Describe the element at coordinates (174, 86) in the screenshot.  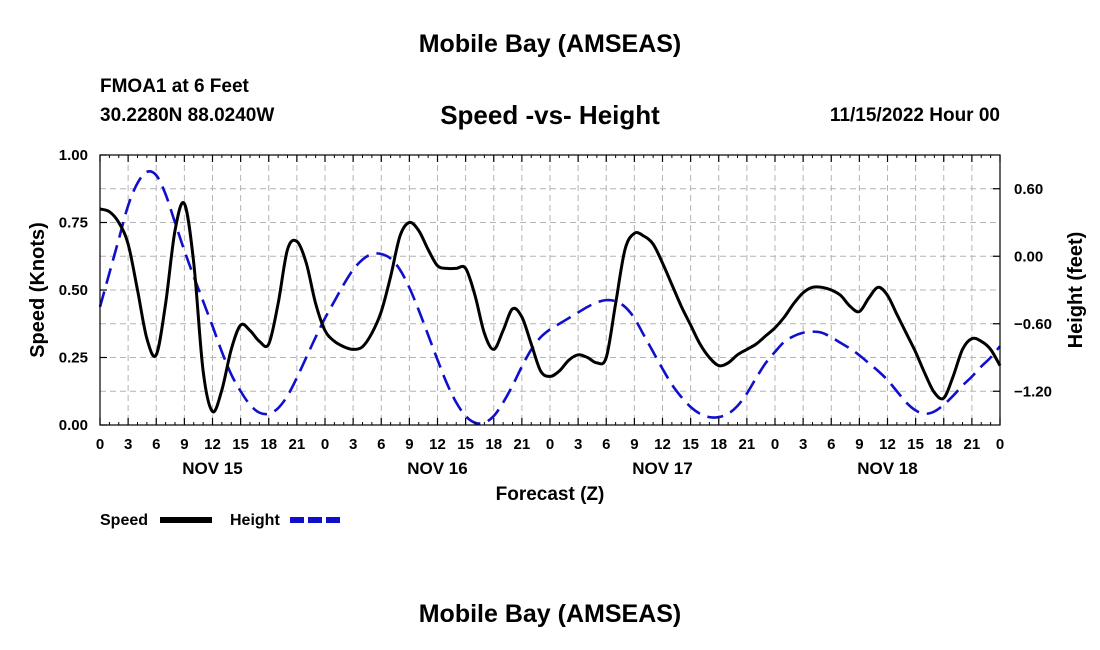
I see `station-label: FMOA1 at 6 Feet` at that location.